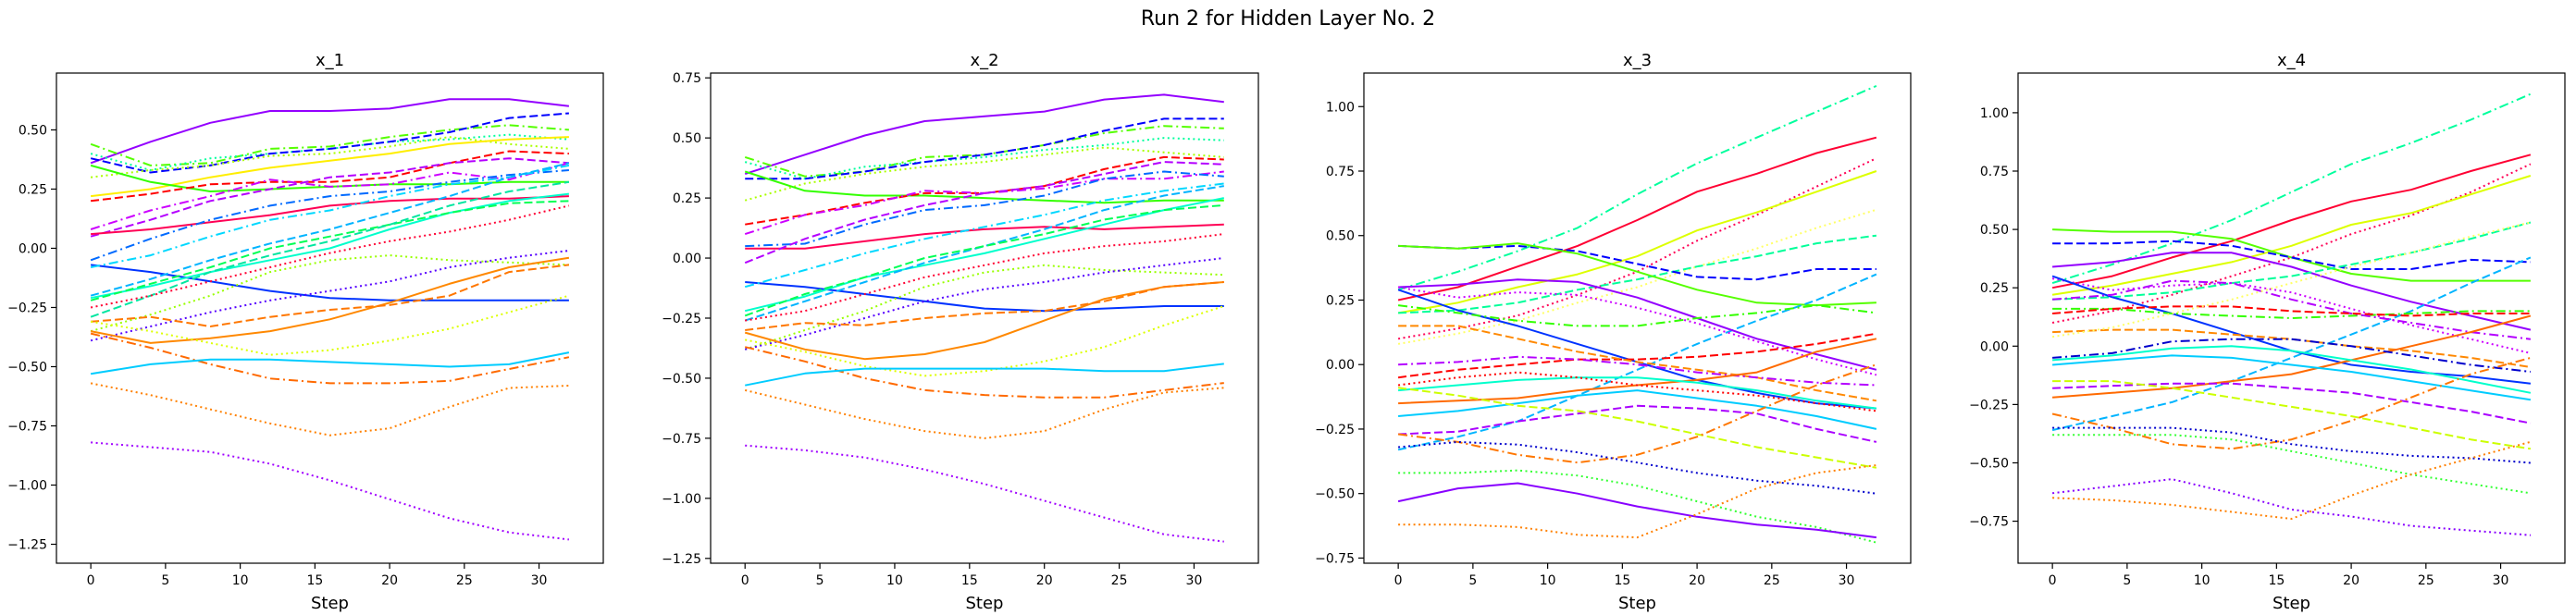 The height and width of the screenshot is (615, 2576). Describe the element at coordinates (241, 580) in the screenshot. I see `x-tick-label: 10` at that location.